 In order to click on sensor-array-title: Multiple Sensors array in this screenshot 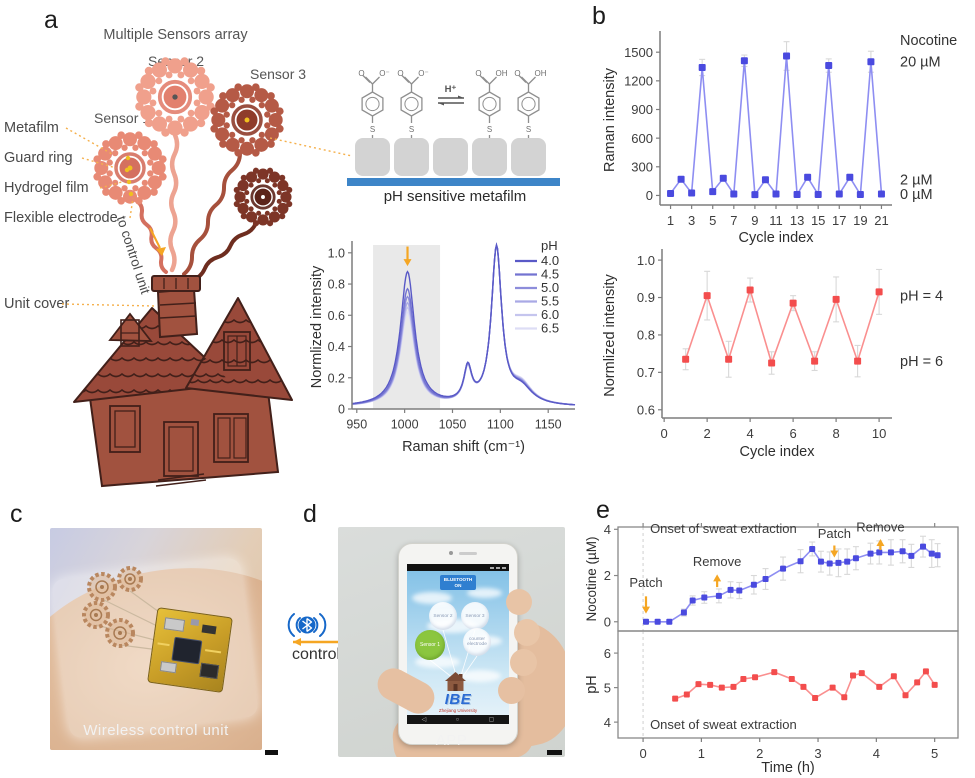, I will do `click(175, 35)`.